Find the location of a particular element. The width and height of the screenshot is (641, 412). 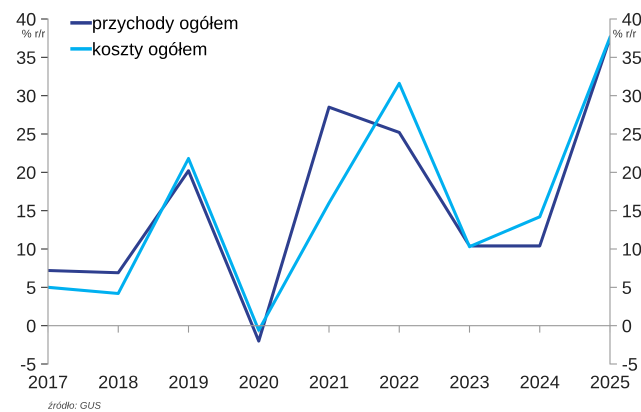

y2-tick-label: 15 is located at coordinates (632, 211).